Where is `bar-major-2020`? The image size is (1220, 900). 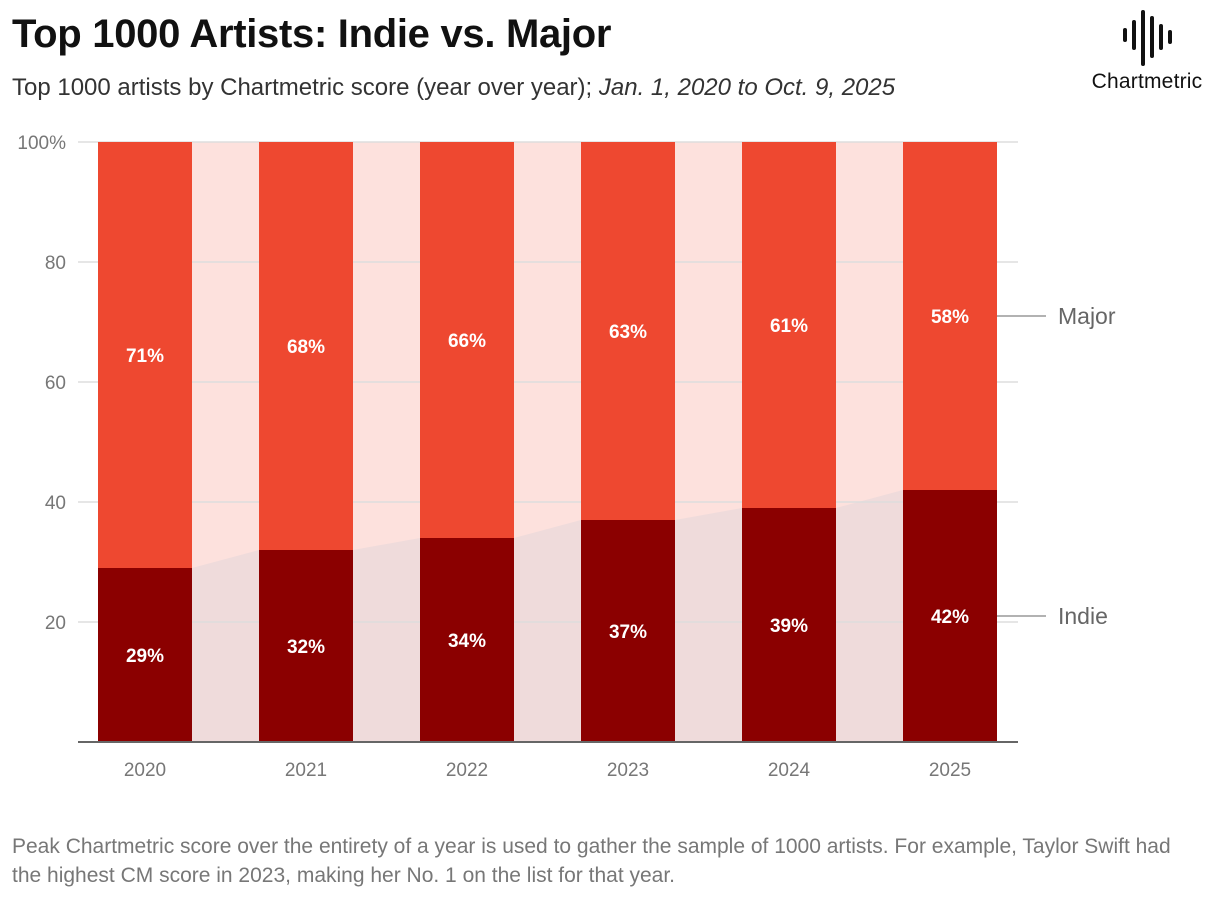 bar-major-2020 is located at coordinates (145, 355).